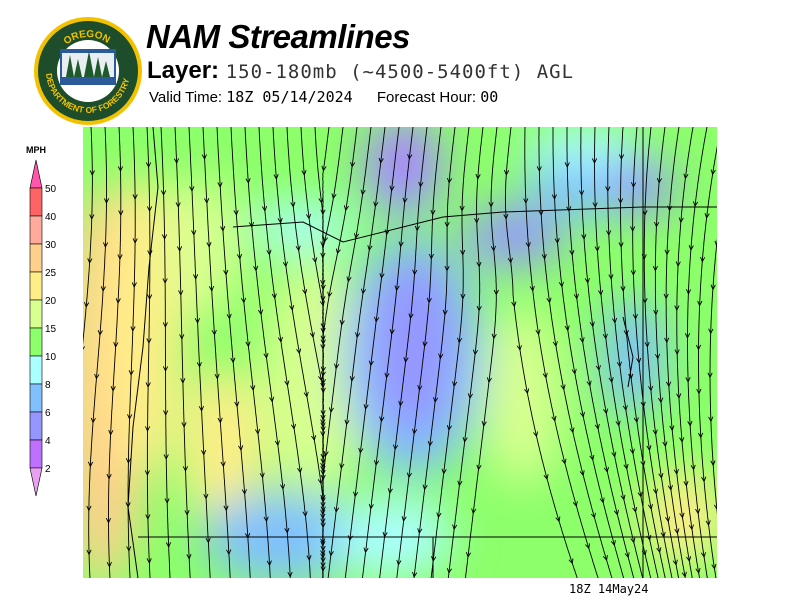  Describe the element at coordinates (609, 589) in the screenshot. I see `model-timestamp: 18Z 14May24` at that location.